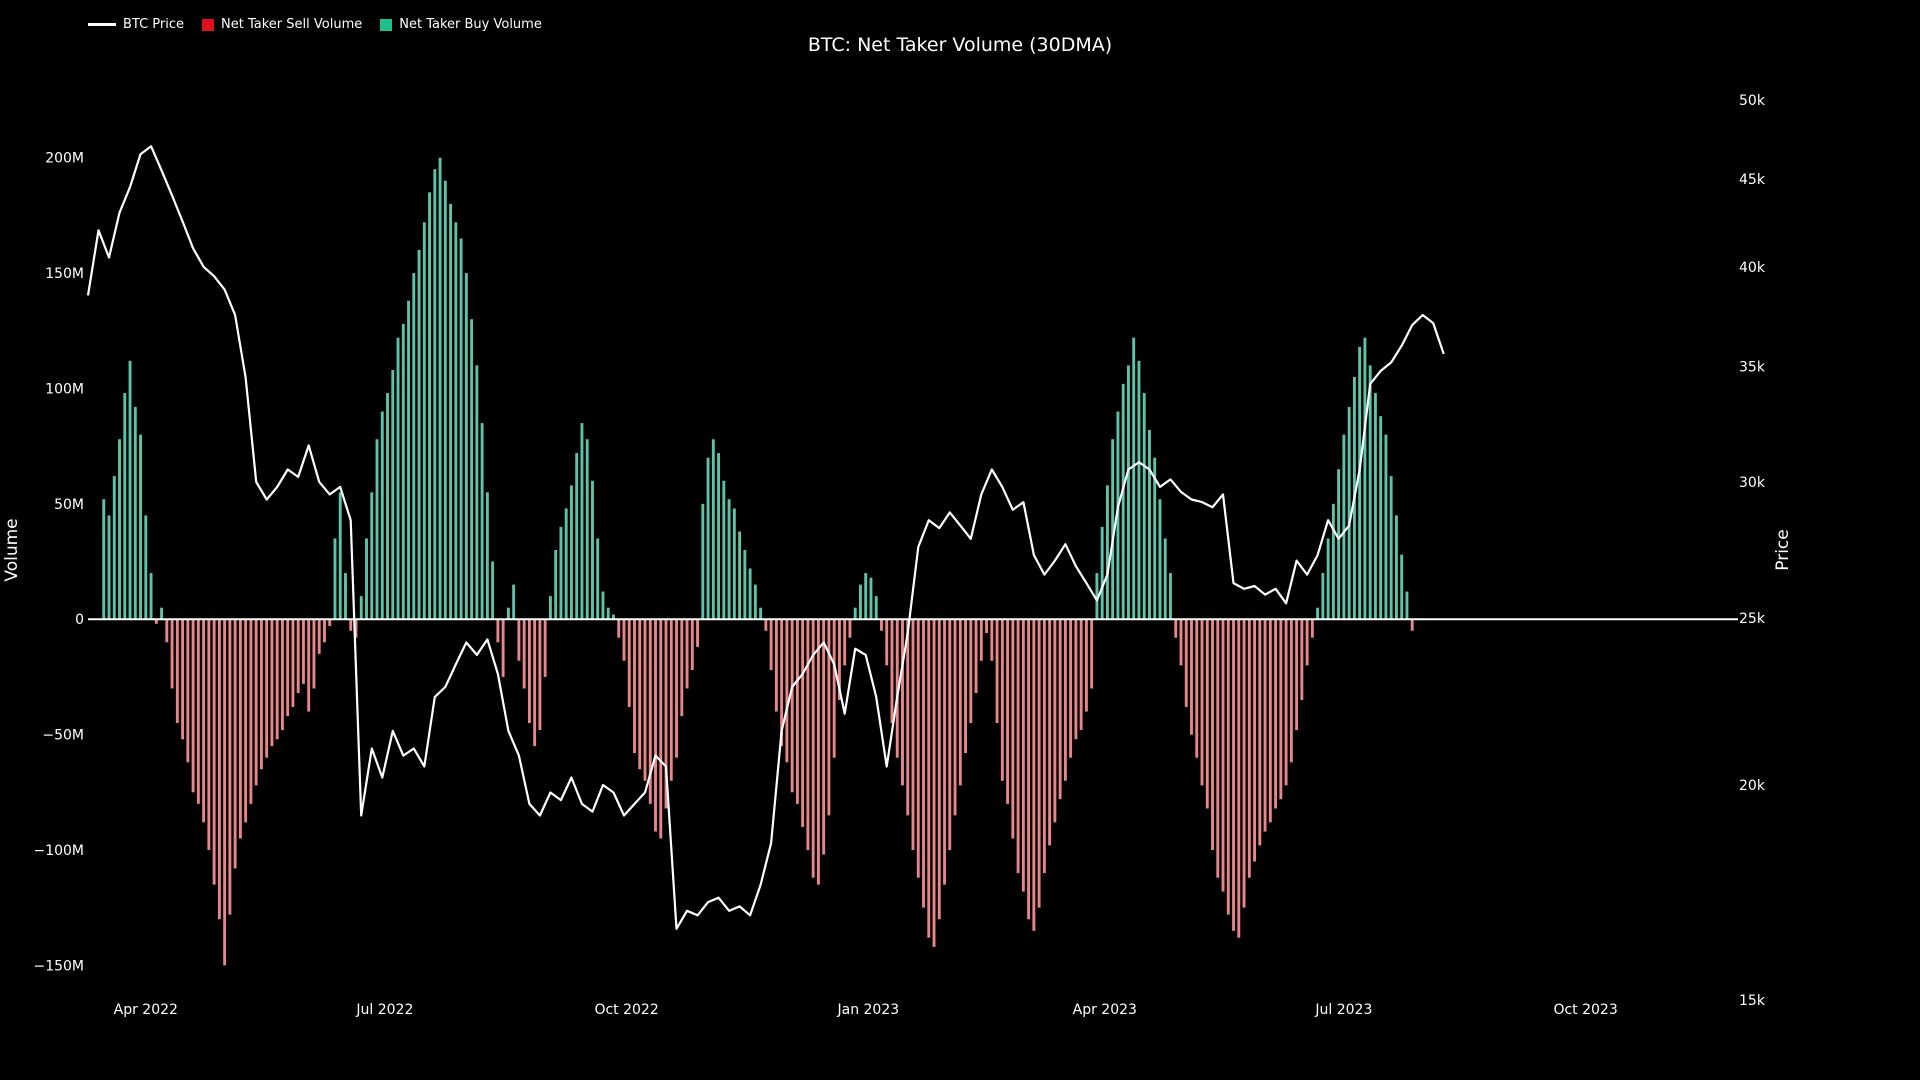  I want to click on y-tick-label: 100M, so click(64, 389).